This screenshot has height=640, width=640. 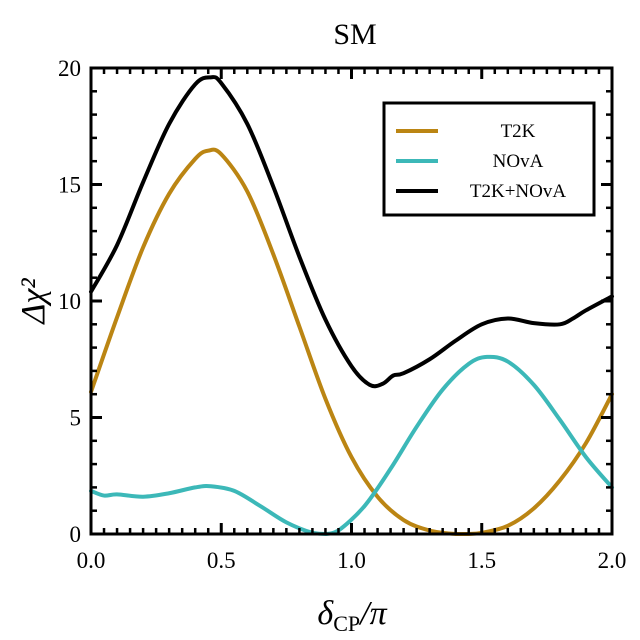 I want to click on x-tick-label: 2.0, so click(x=612, y=560).